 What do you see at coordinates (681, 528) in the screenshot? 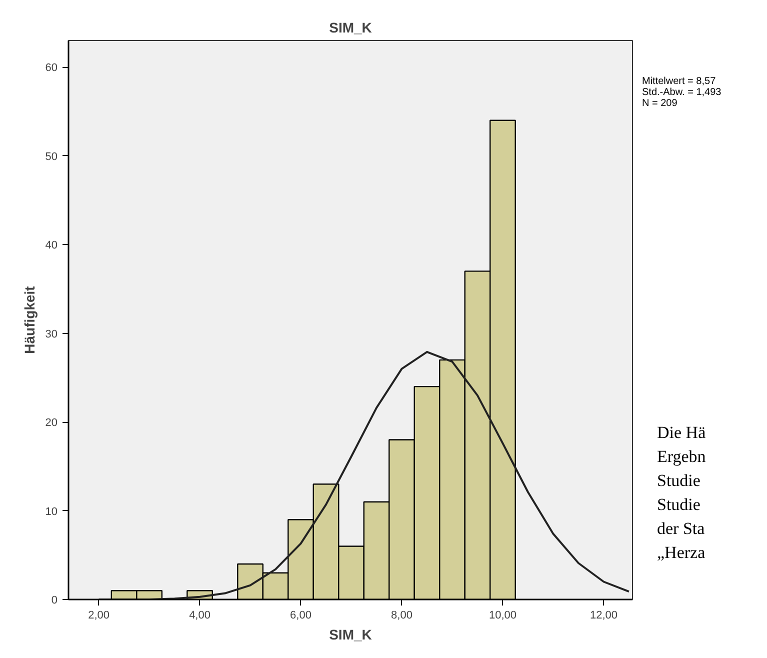
I see `text: der Sta` at bounding box center [681, 528].